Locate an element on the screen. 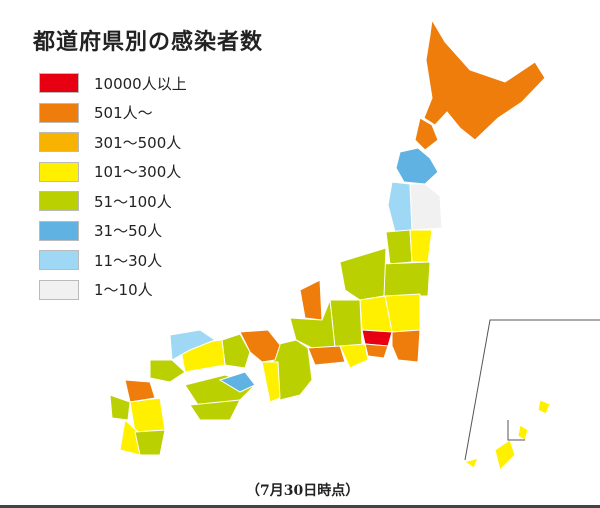 The width and height of the screenshot is (600, 508). inset-divider is located at coordinates (532, 390).